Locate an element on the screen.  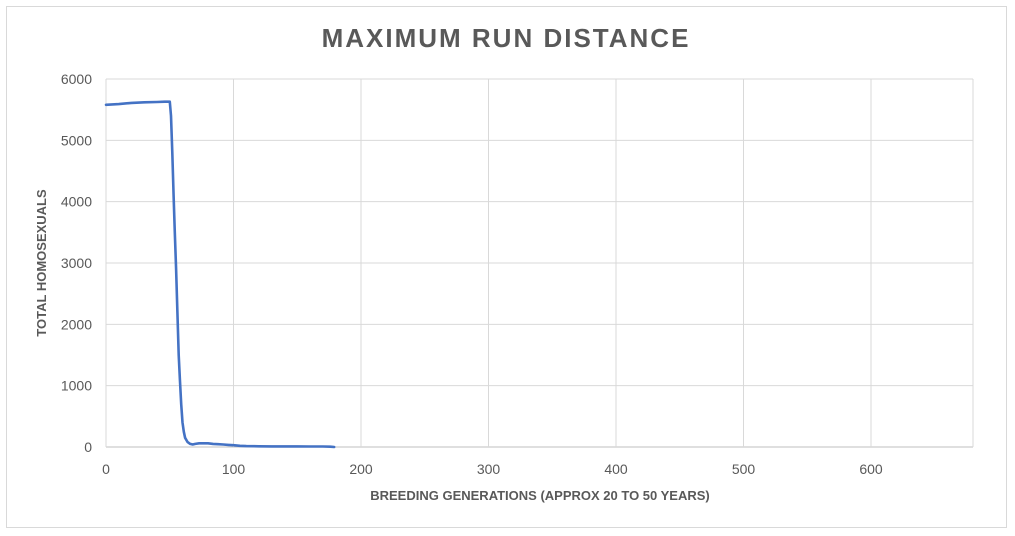
y-tick-label: 2000 is located at coordinates (76, 324).